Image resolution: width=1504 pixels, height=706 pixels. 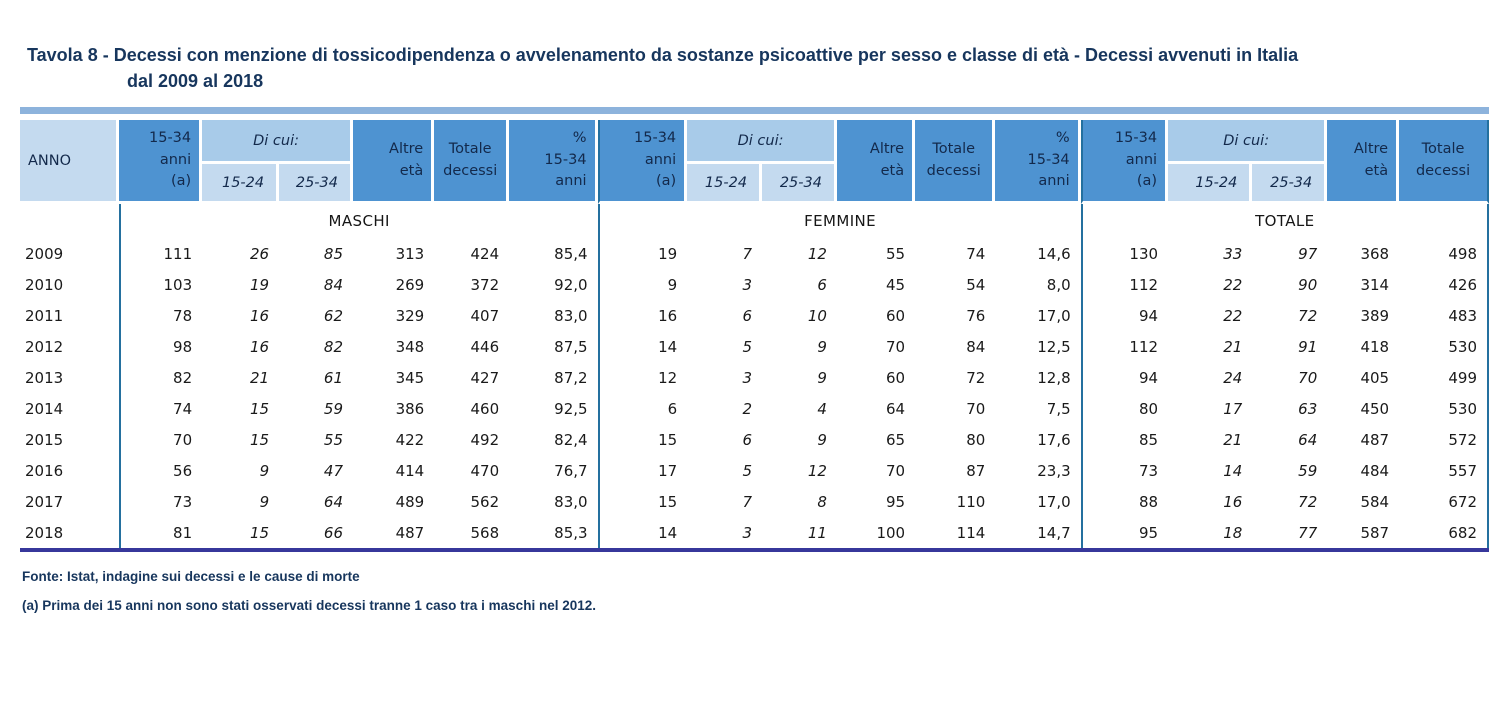 What do you see at coordinates (971, 532) in the screenshot?
I see `data-cell: 114` at bounding box center [971, 532].